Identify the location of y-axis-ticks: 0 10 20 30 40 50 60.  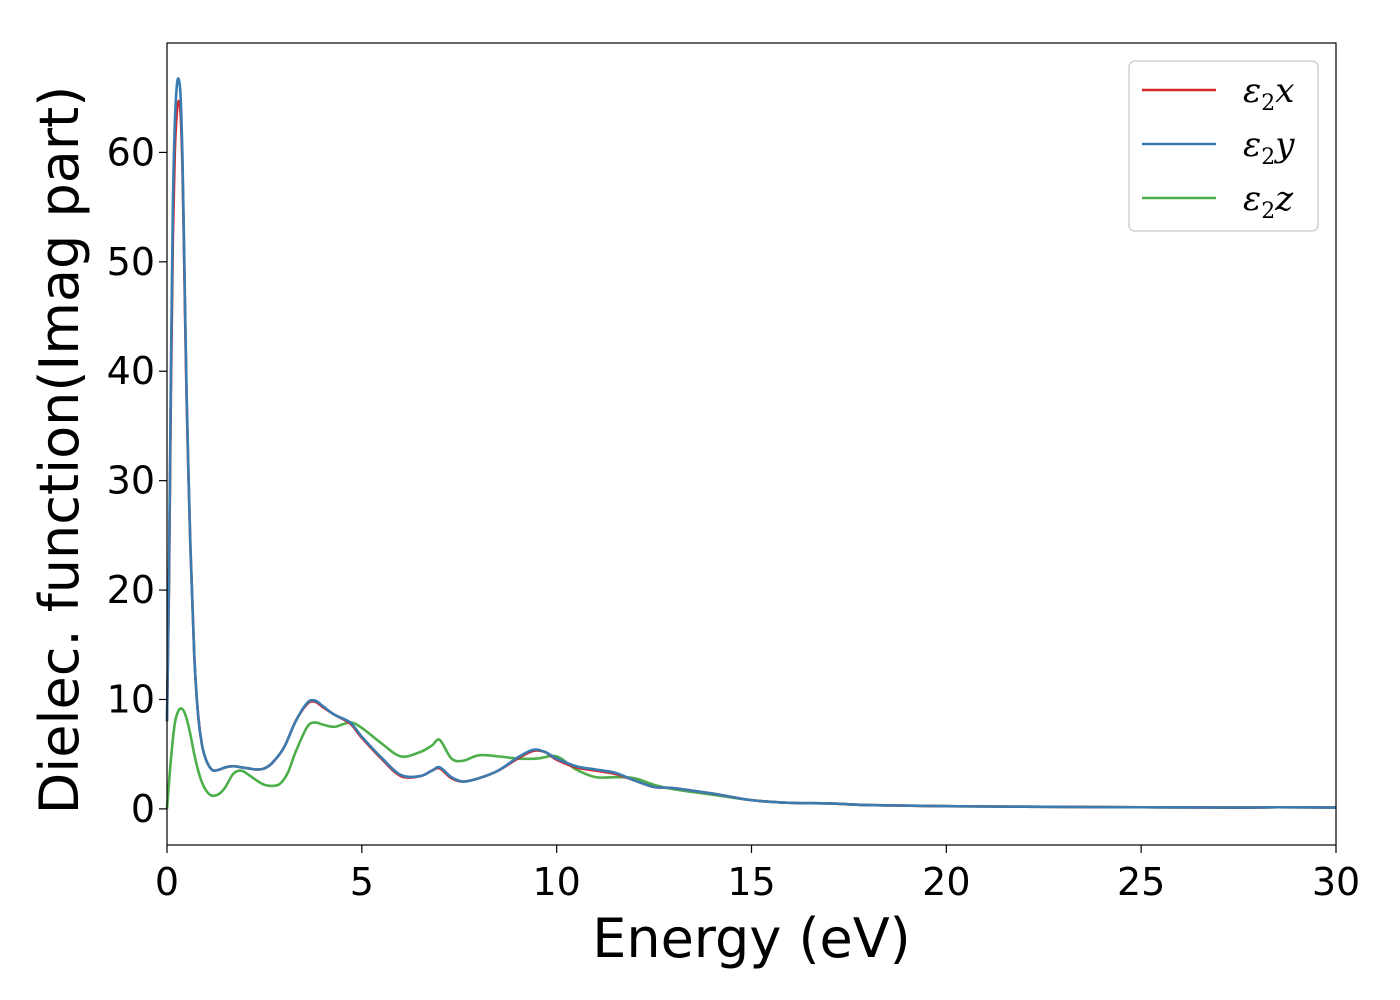
(137, 480).